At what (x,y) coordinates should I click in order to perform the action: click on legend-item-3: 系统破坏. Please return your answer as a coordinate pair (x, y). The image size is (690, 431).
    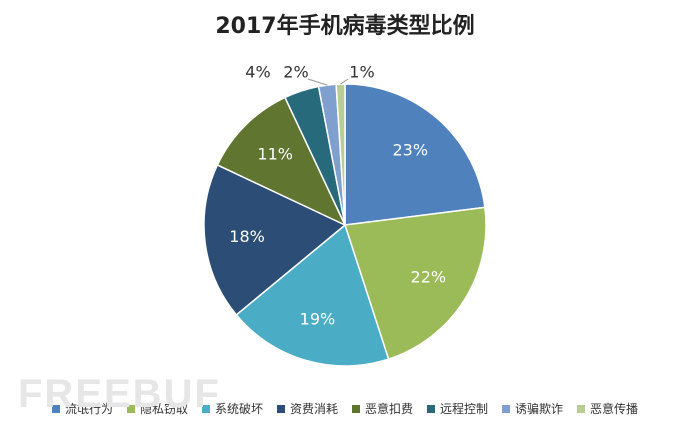
    Looking at the image, I should click on (232, 408).